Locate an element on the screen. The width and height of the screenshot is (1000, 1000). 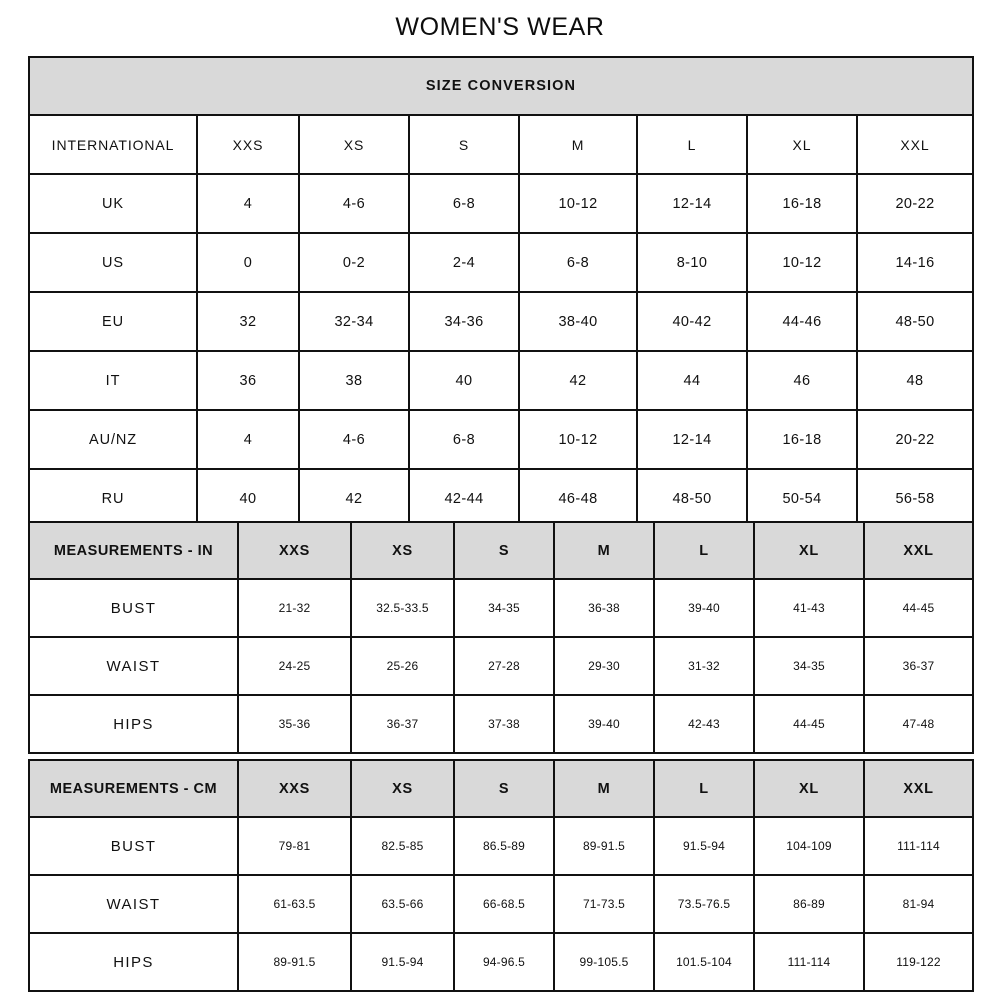
row-label-cm-hips: HIPS is located at coordinates (133, 962).